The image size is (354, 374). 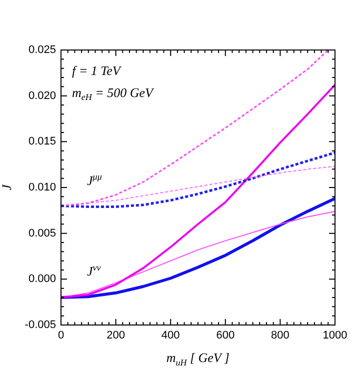 I want to click on x-tick-label: 1000, so click(x=335, y=336).